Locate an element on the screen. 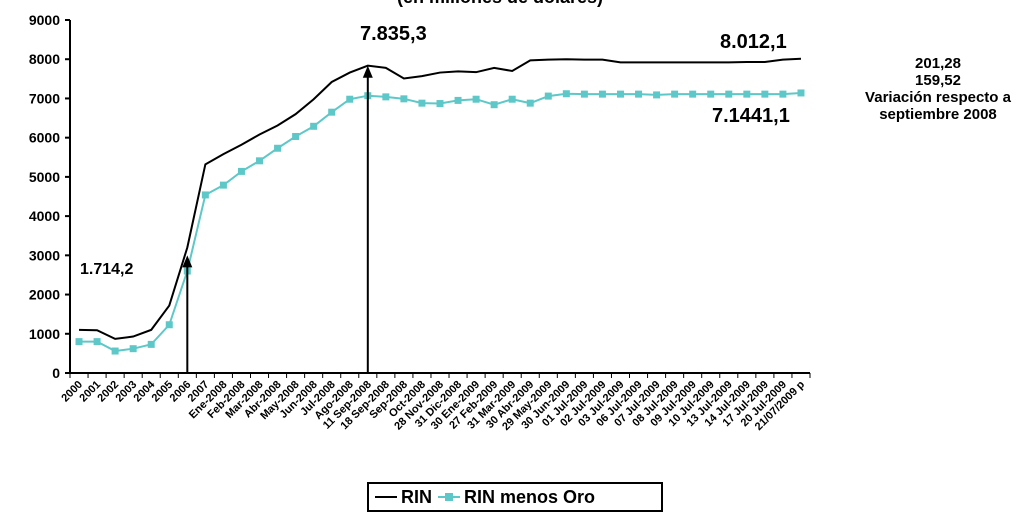  legend-item-rin: RIN is located at coordinates (403, 497).